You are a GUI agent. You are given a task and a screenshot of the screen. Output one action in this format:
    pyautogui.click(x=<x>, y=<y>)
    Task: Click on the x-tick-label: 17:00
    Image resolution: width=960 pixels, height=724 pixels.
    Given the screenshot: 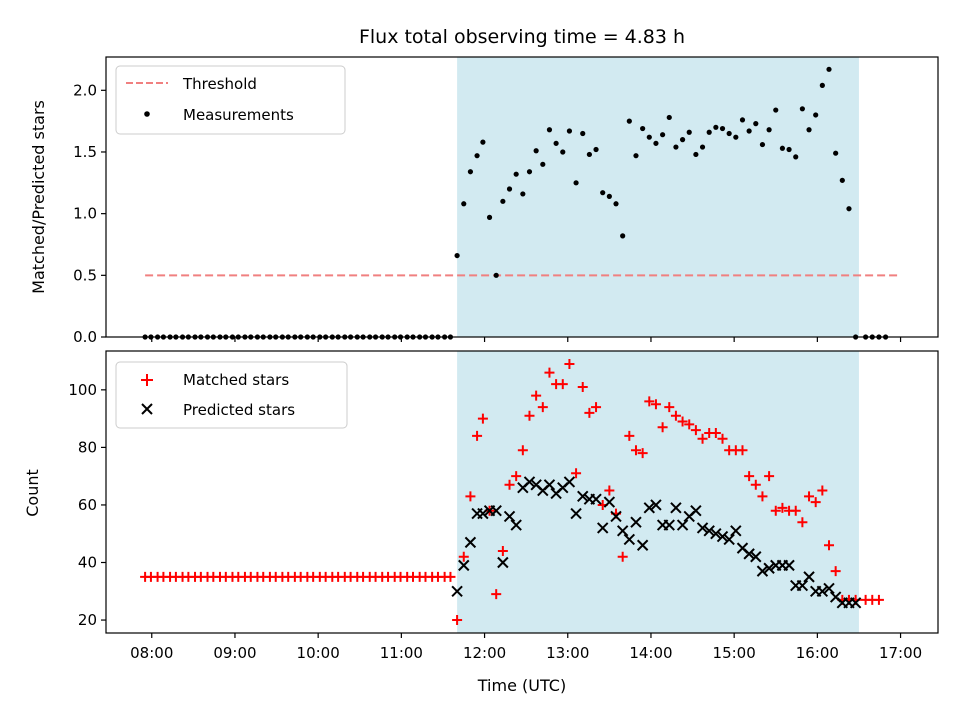 What is the action you would take?
    pyautogui.click(x=900, y=653)
    